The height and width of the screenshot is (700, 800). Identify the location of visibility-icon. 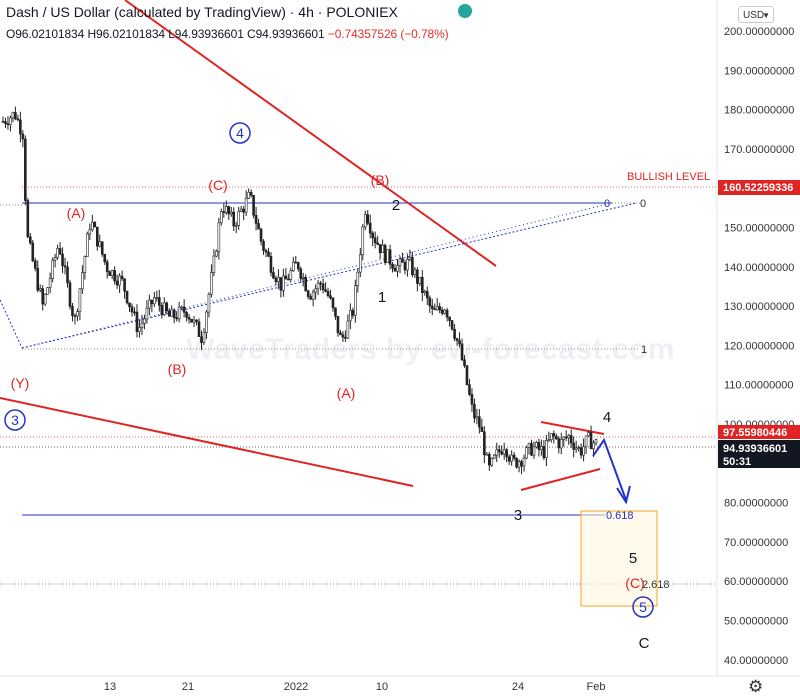
(465, 11).